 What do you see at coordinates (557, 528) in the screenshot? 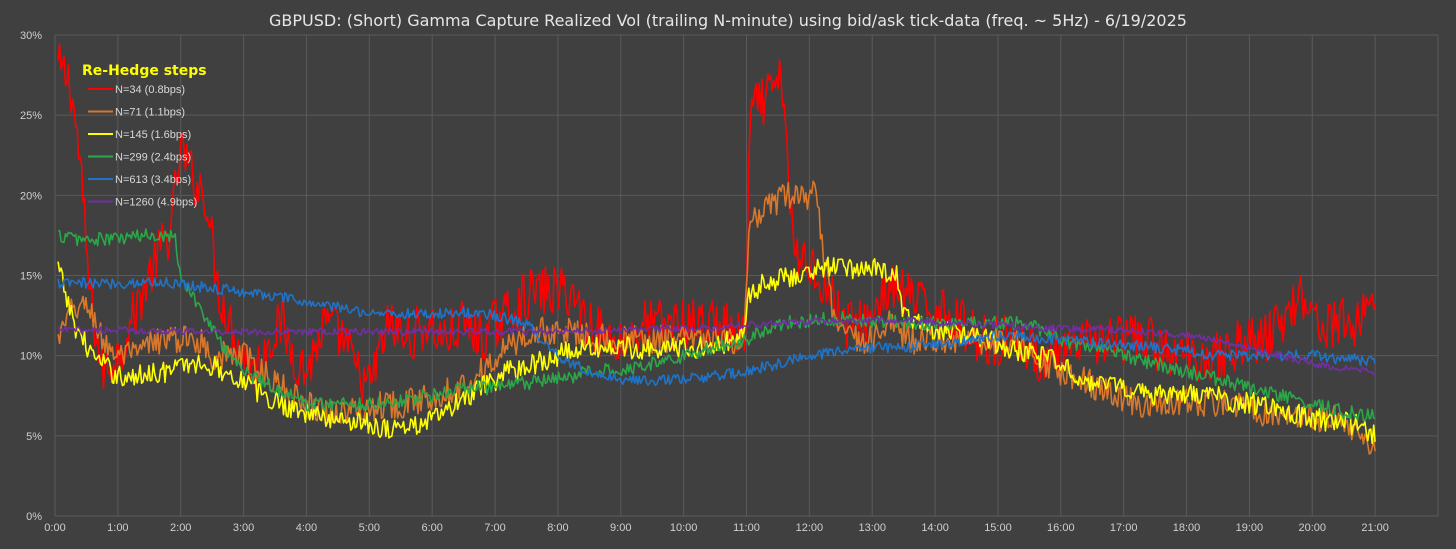
I see `x-tick-label: 8:00` at bounding box center [557, 528].